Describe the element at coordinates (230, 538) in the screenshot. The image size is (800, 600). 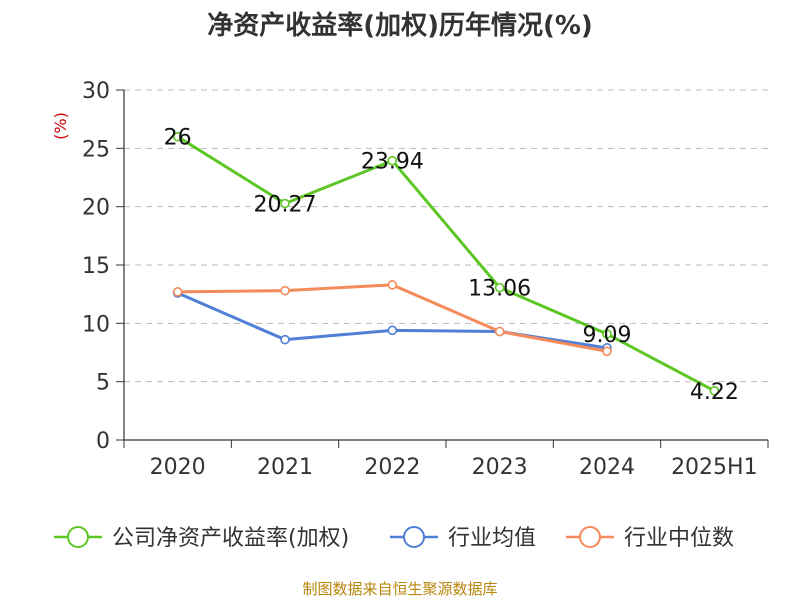
I see `legend-label: 公司净资产收益率(加权)` at that location.